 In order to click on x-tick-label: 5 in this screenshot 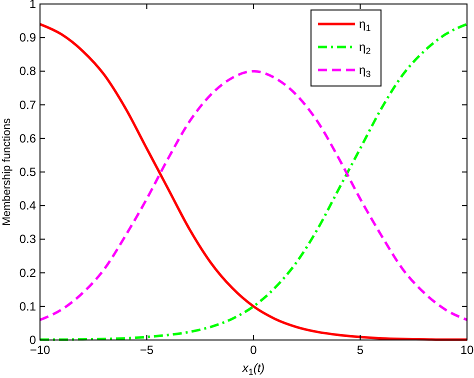, I will do `click(360, 350)`.